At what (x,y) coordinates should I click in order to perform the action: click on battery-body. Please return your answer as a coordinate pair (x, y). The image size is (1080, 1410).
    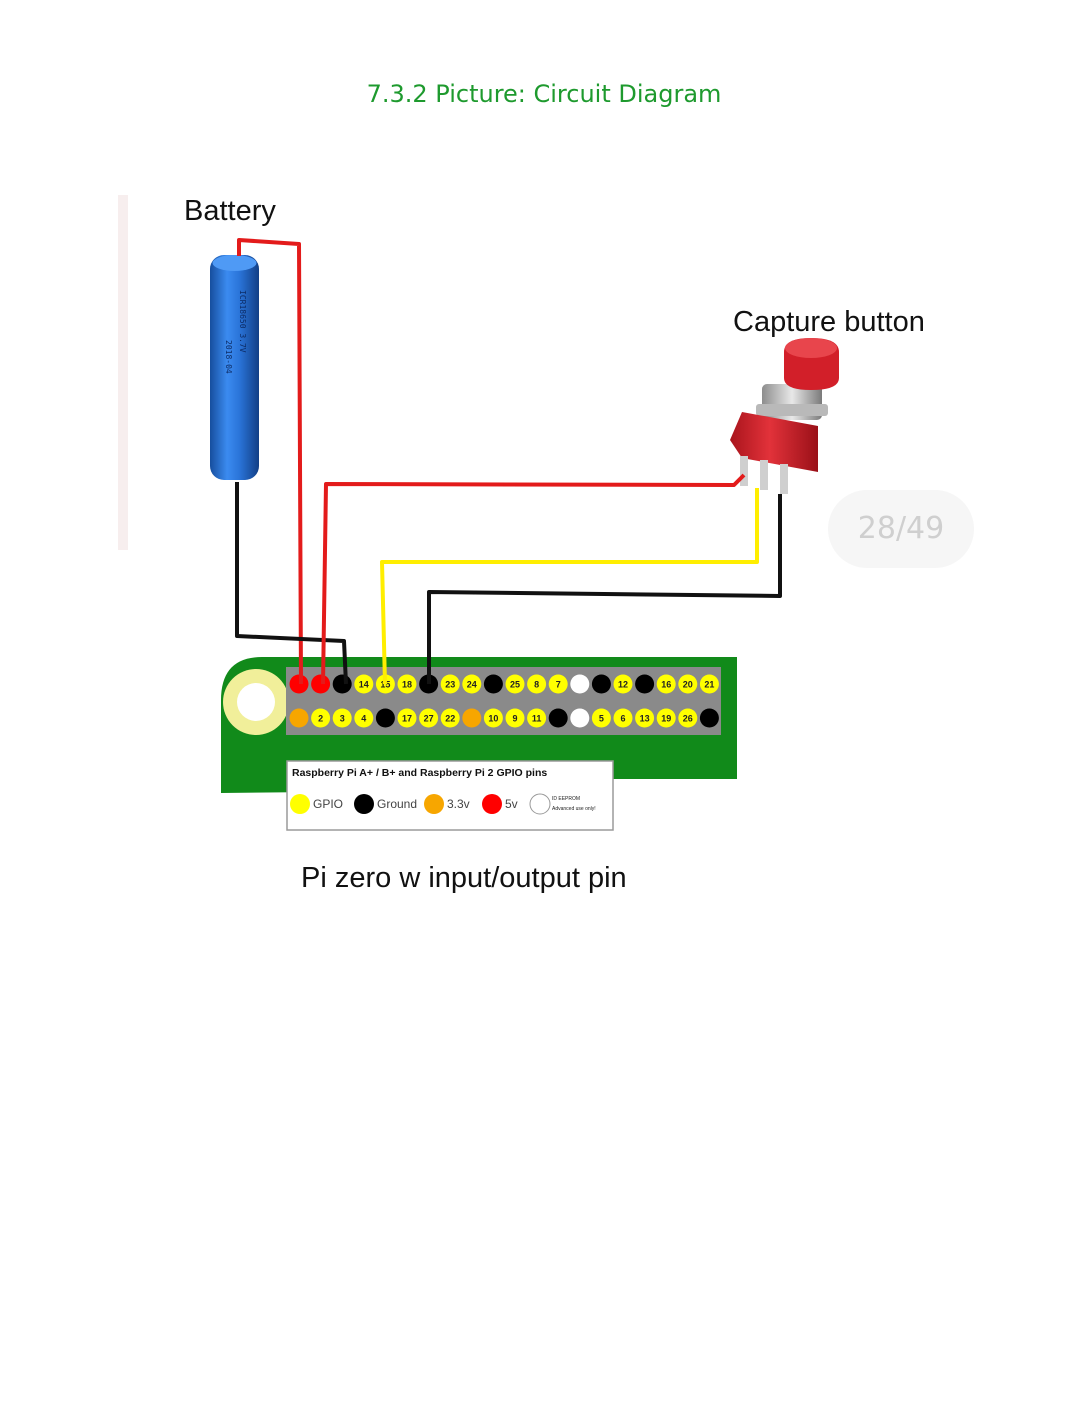
    Looking at the image, I should click on (234, 367).